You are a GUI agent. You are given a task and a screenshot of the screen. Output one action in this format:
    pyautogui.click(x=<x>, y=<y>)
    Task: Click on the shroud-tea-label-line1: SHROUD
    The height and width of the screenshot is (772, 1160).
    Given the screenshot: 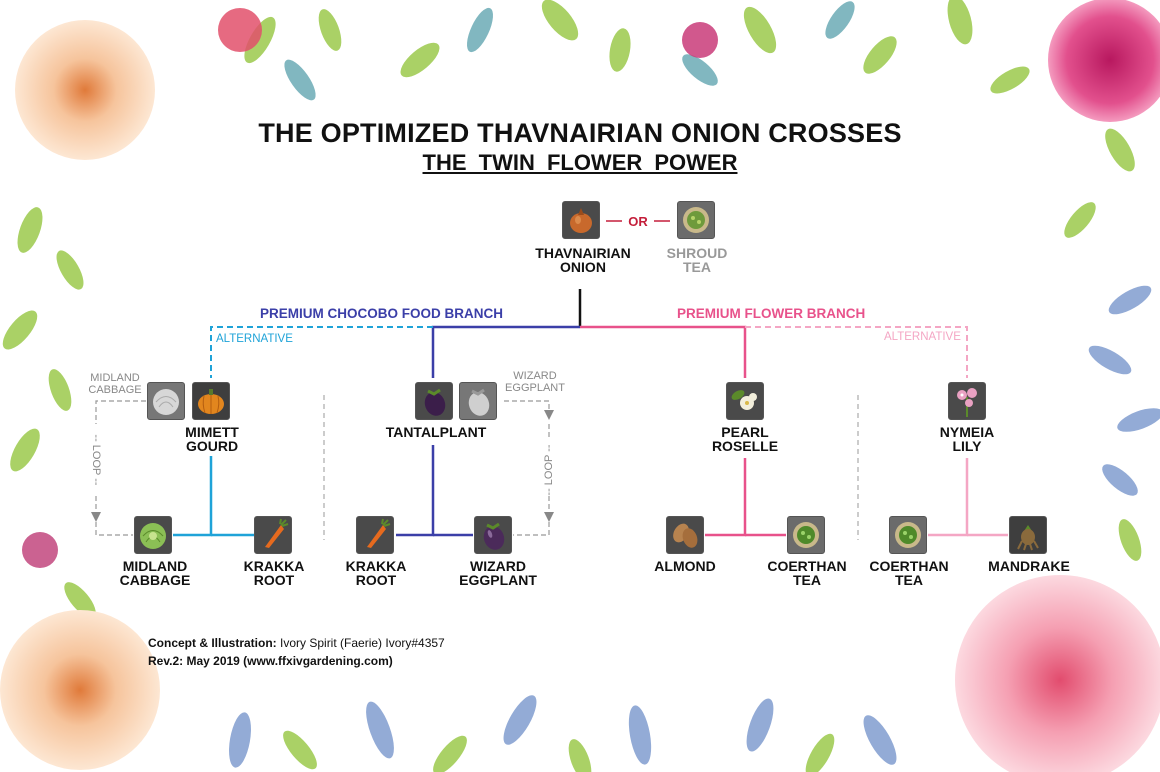 What is the action you would take?
    pyautogui.click(x=697, y=253)
    